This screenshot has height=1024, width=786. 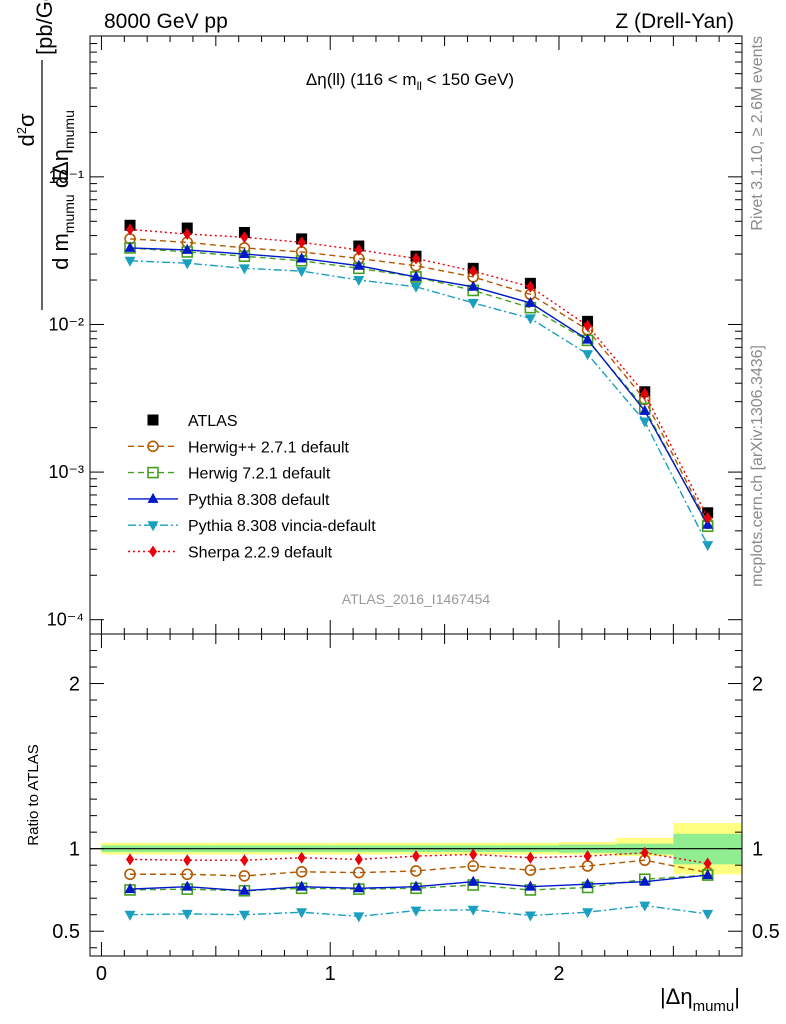 I want to click on ratio-y-tick-label-right: 2, so click(x=757, y=685).